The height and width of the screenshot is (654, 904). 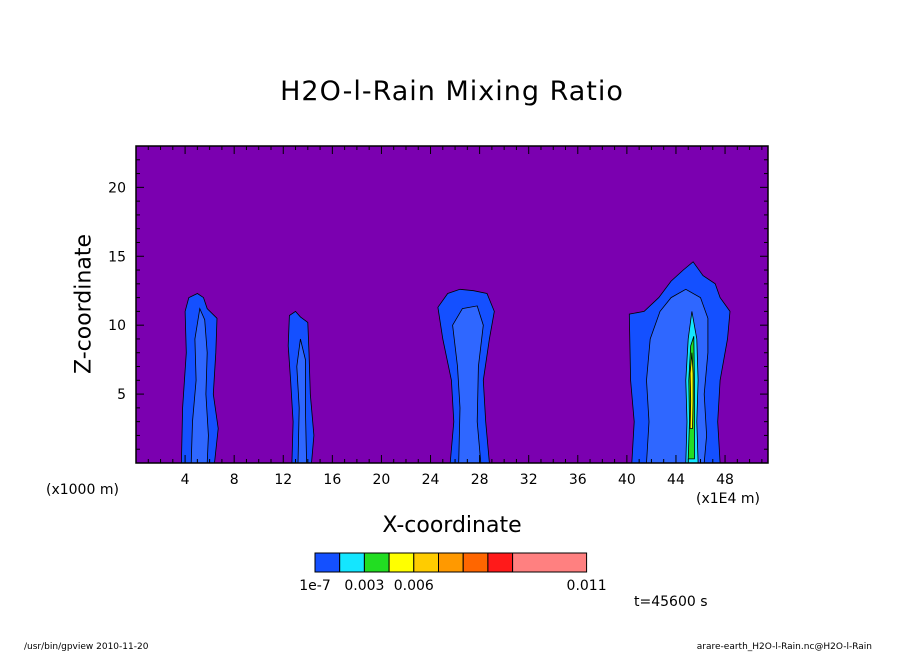 I want to click on rain-cell-1-inner, so click(x=199, y=385).